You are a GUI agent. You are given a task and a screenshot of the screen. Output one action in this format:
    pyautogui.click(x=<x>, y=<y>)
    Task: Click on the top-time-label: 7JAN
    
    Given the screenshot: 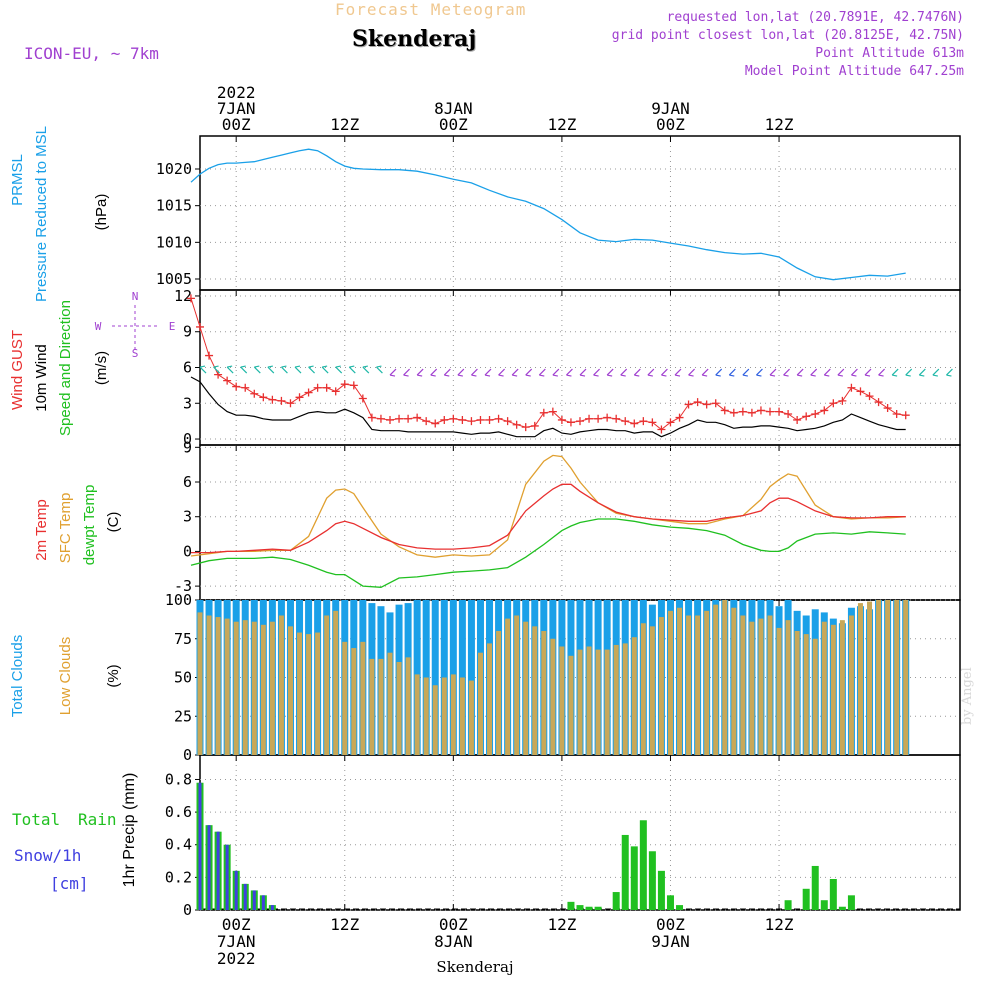 What is the action you would take?
    pyautogui.click(x=236, y=108)
    